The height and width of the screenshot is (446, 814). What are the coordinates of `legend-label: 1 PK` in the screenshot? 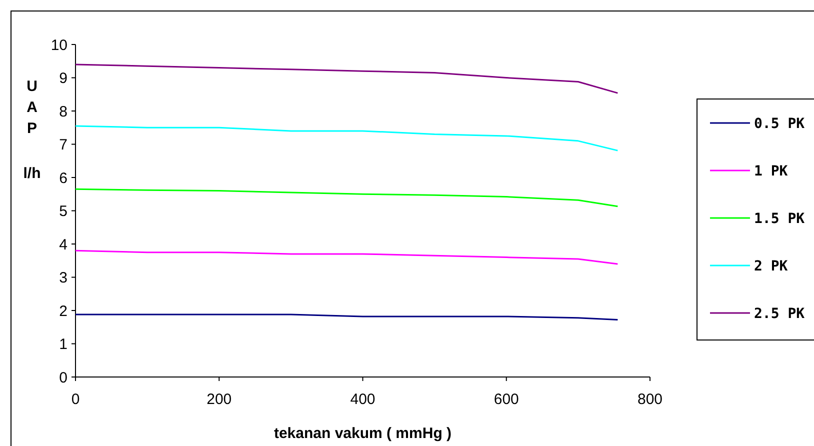 It's located at (771, 171).